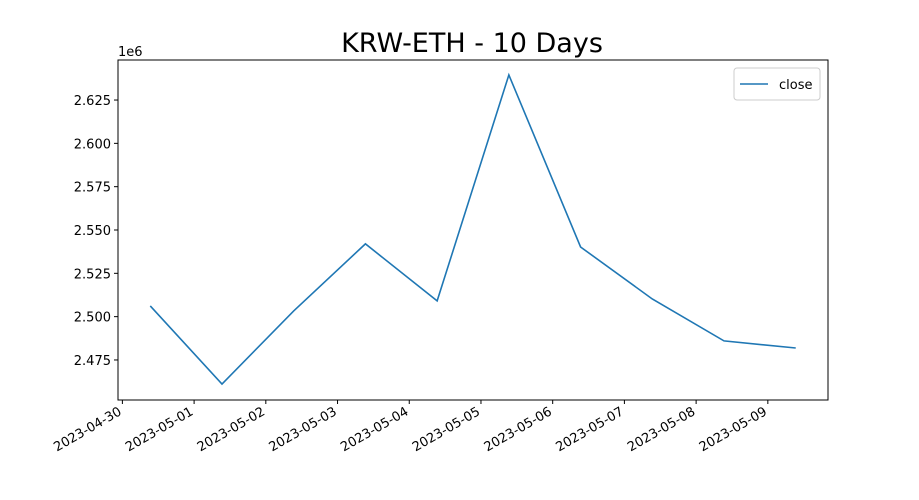 Image resolution: width=919 pixels, height=500 pixels. I want to click on chart-title: KRW-ETH - 10 Days, so click(472, 43).